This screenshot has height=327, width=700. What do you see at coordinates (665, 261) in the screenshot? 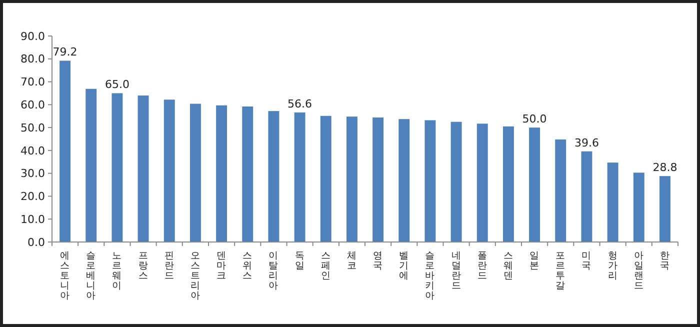
I see `x-tick-label: 한국` at bounding box center [665, 261].